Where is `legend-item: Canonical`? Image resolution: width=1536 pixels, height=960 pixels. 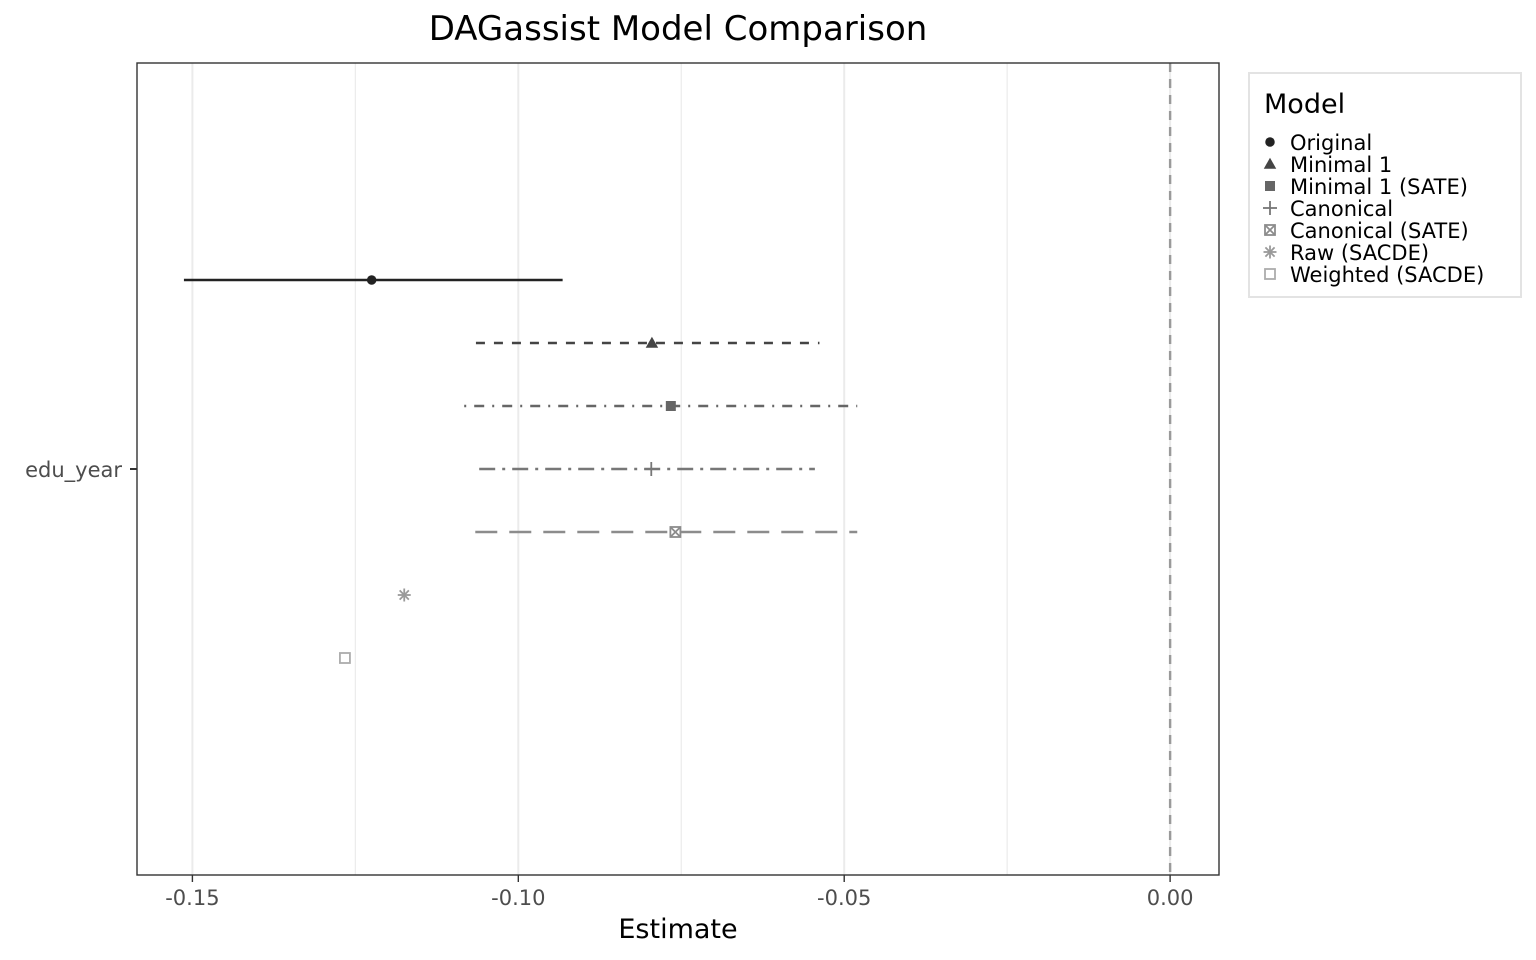 legend-item: Canonical is located at coordinates (1328, 209).